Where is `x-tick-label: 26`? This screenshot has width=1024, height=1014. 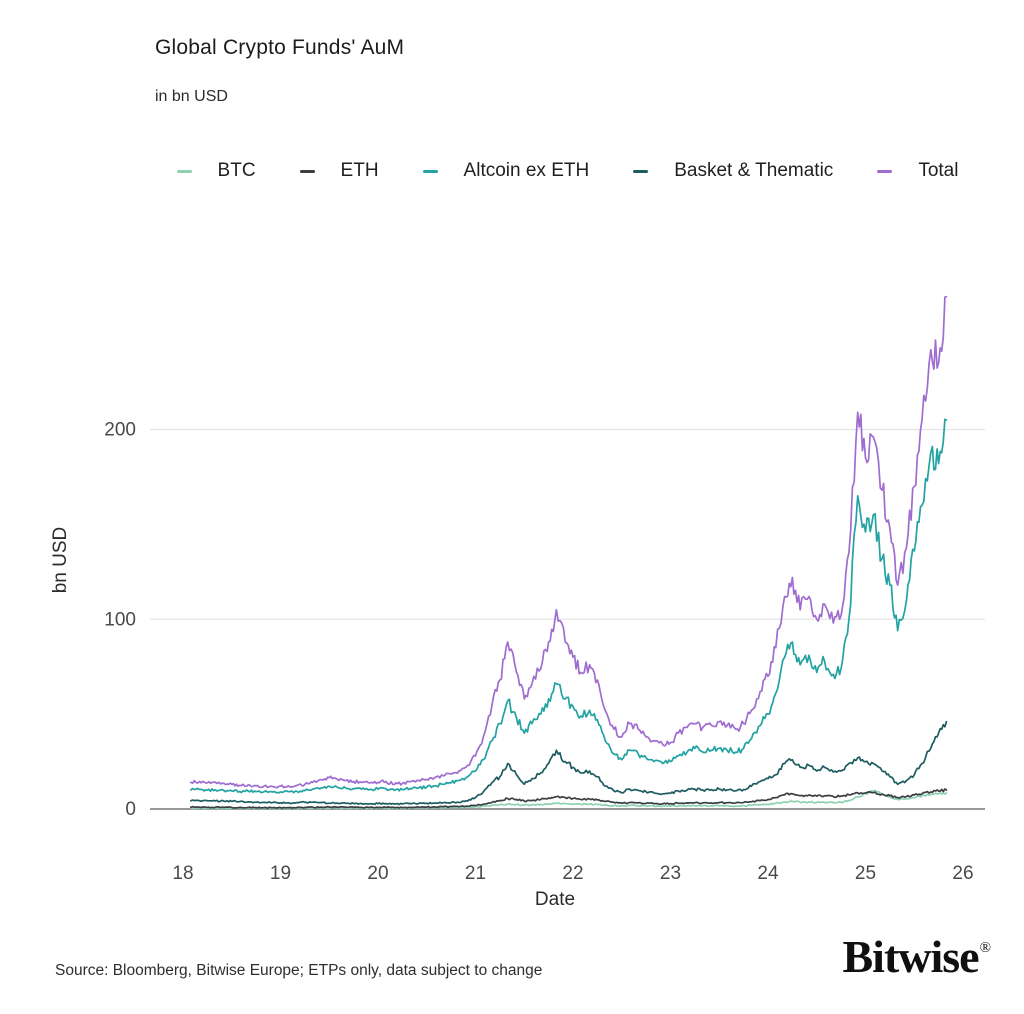
x-tick-label: 26 is located at coordinates (962, 873).